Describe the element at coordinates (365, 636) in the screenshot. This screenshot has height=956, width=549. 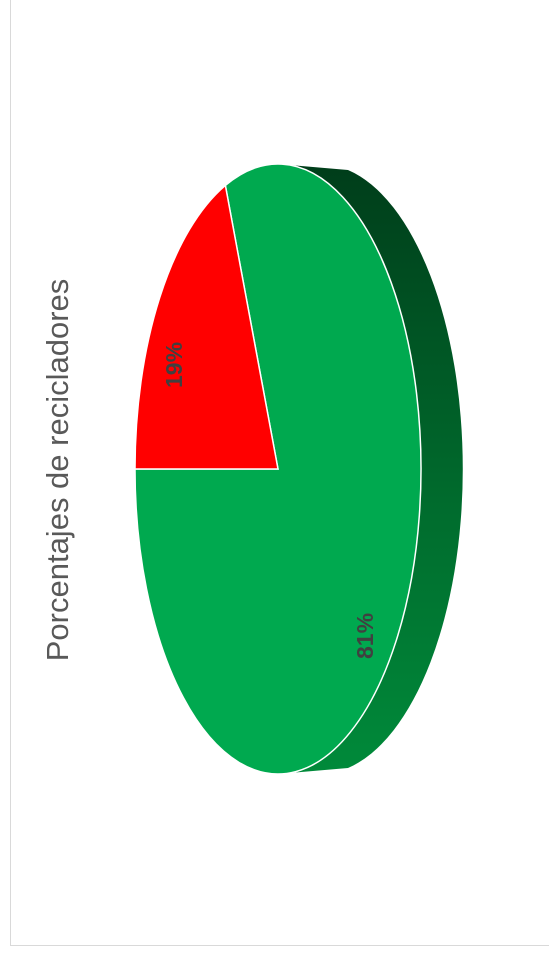
I see `data-label-81: 81%` at that location.